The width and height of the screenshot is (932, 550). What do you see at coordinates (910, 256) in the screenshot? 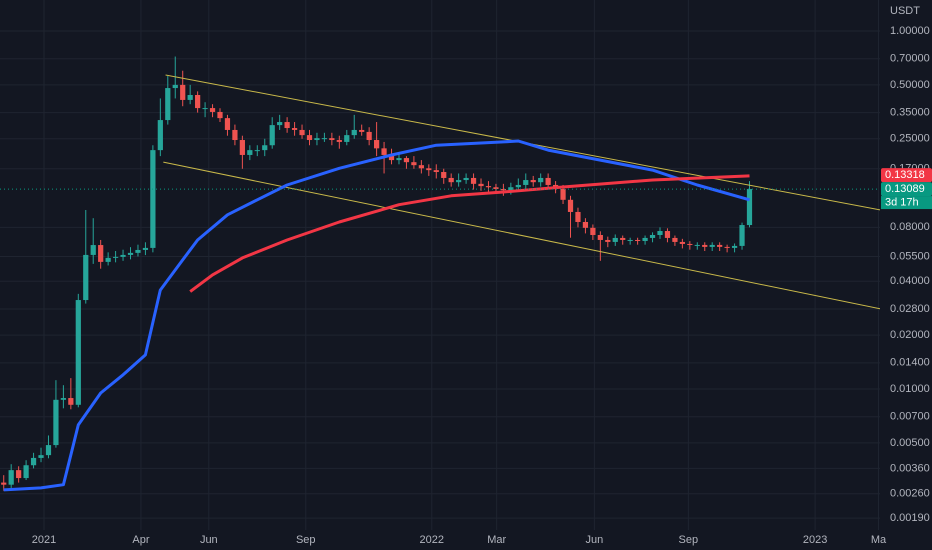
I see `y-tick-label: 0.05500` at bounding box center [910, 256].